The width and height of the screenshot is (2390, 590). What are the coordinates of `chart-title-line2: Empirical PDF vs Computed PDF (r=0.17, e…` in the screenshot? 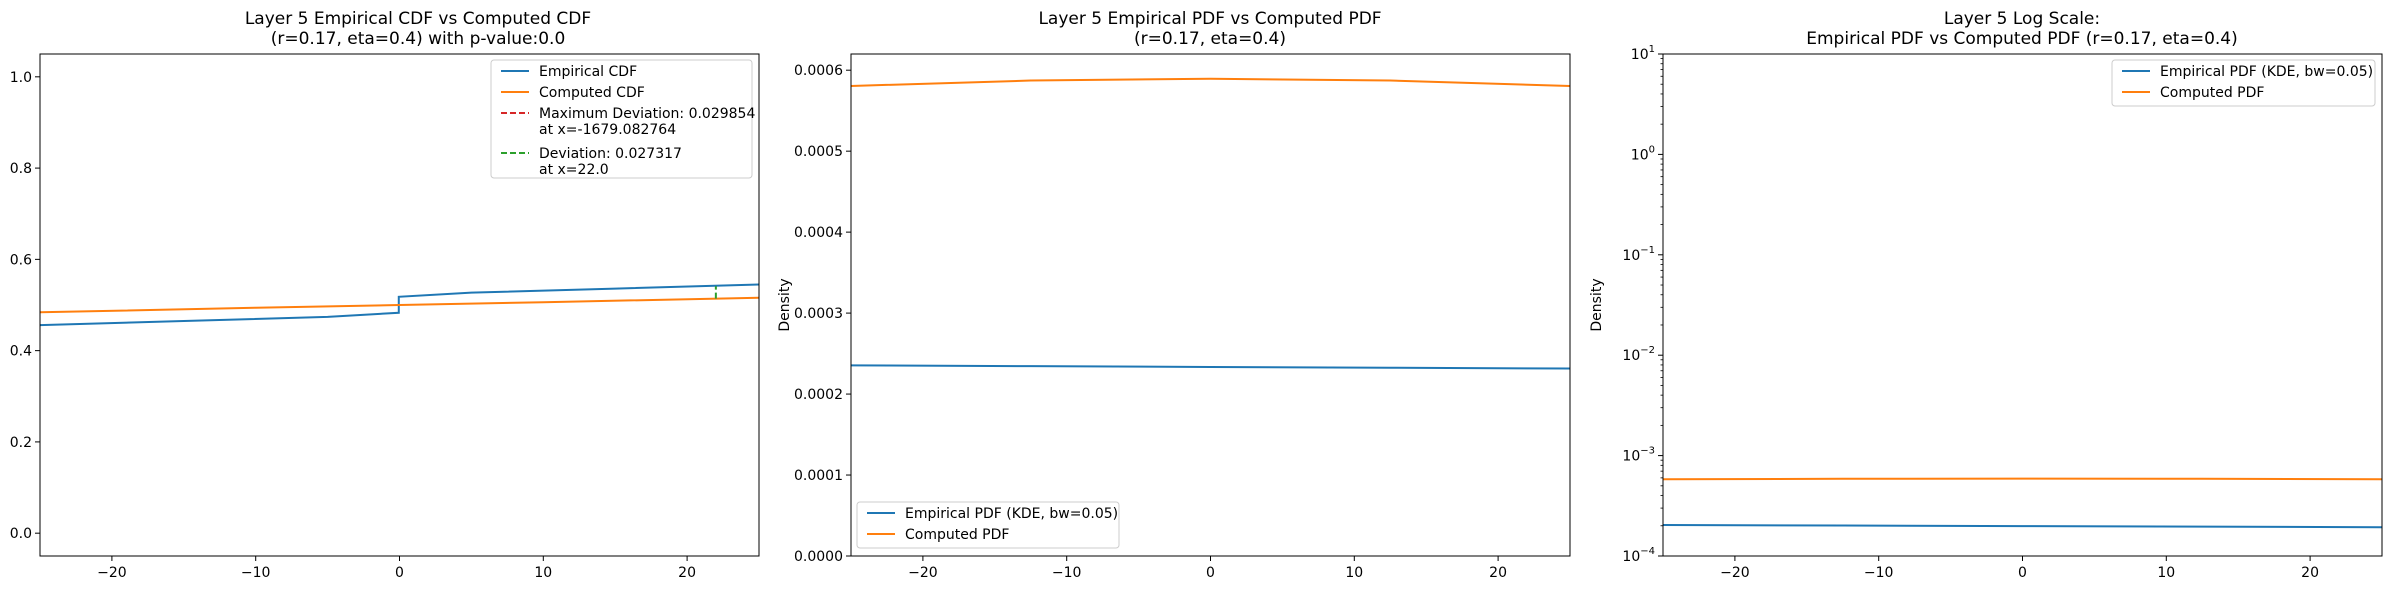 It's located at (2021, 39).